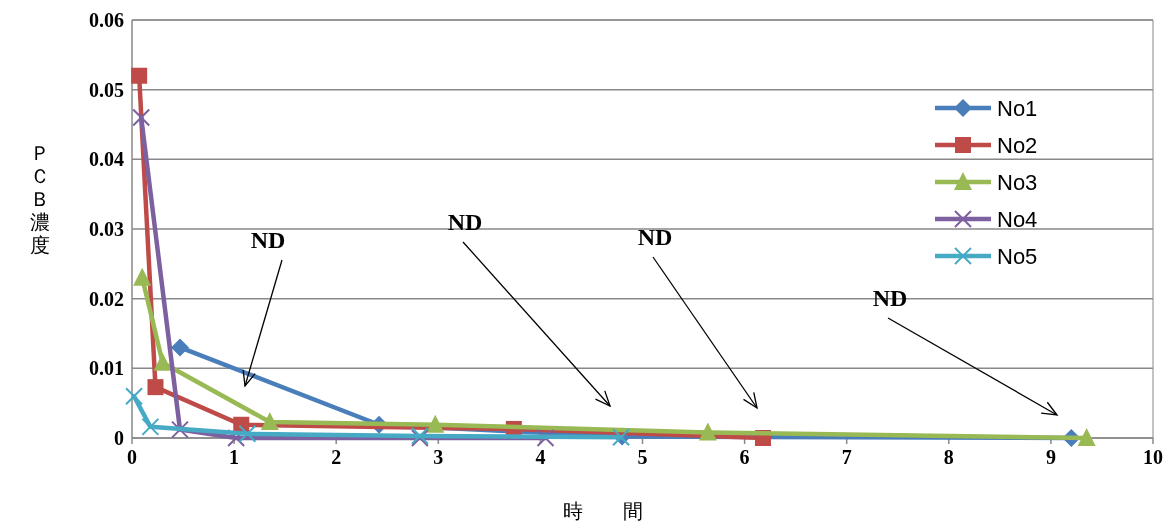 The height and width of the screenshot is (524, 1168). I want to click on y-tick-label: 0.03, so click(106, 229).